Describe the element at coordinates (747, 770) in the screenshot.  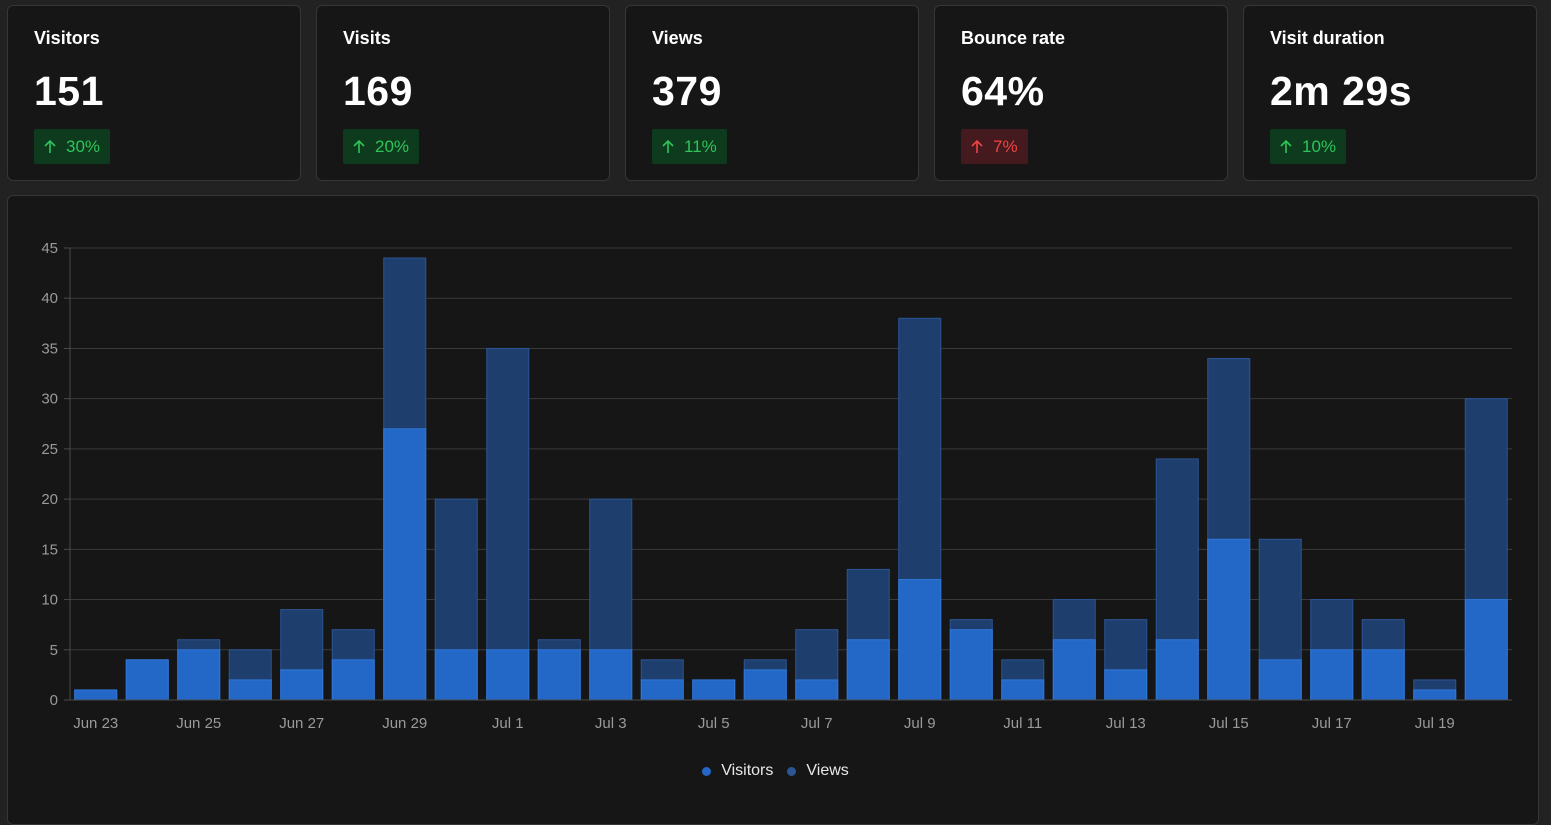
I see `legend-label: Visitors` at that location.